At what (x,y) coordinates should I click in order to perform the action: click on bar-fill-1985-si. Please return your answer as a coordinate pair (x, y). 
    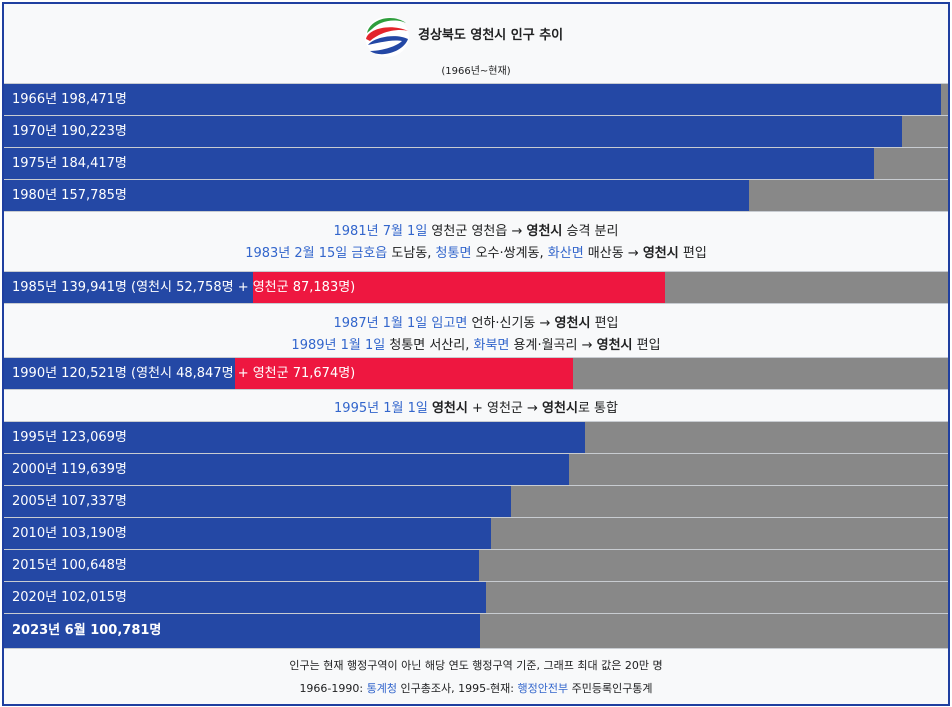
    Looking at the image, I should click on (128, 287).